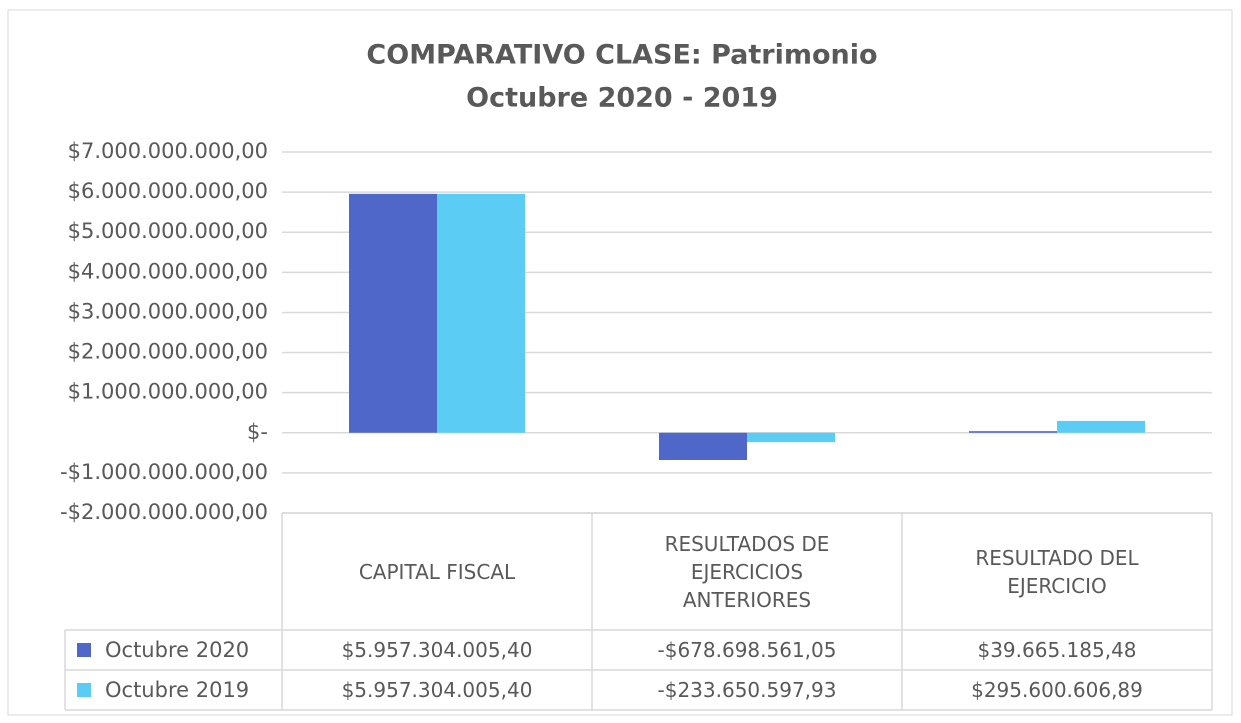 The height and width of the screenshot is (723, 1241). What do you see at coordinates (168, 352) in the screenshot?
I see `y-tick-label: $2.000.000.000,00` at bounding box center [168, 352].